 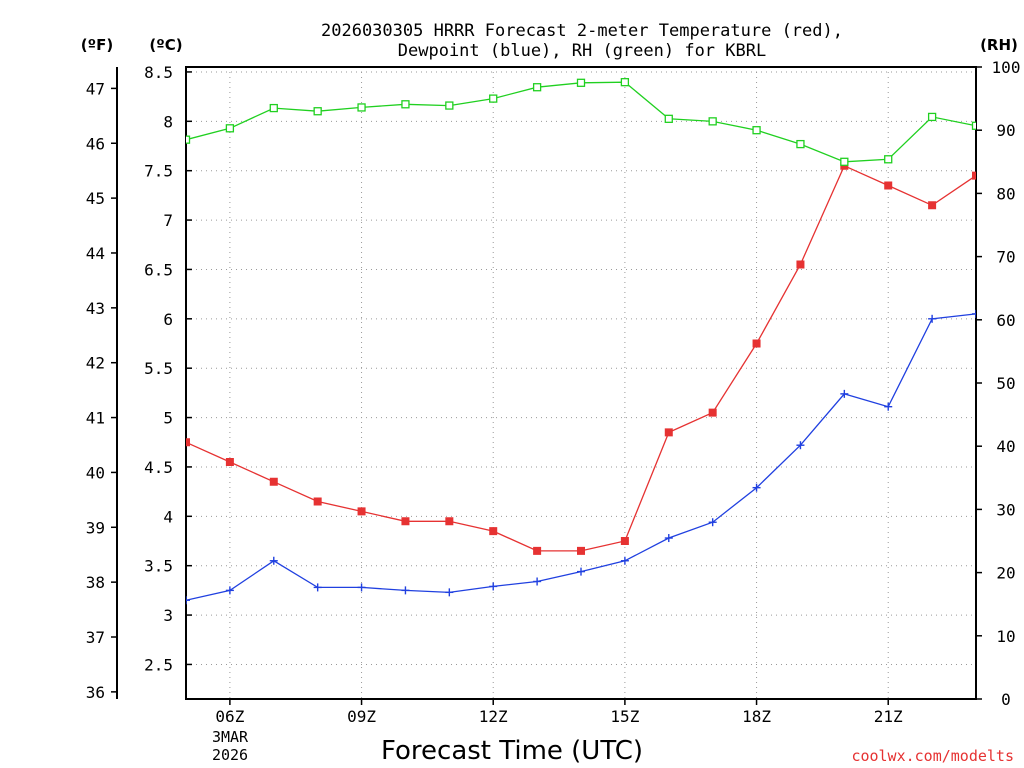 I want to click on celsius-tick-label: 3, so click(x=168, y=615).